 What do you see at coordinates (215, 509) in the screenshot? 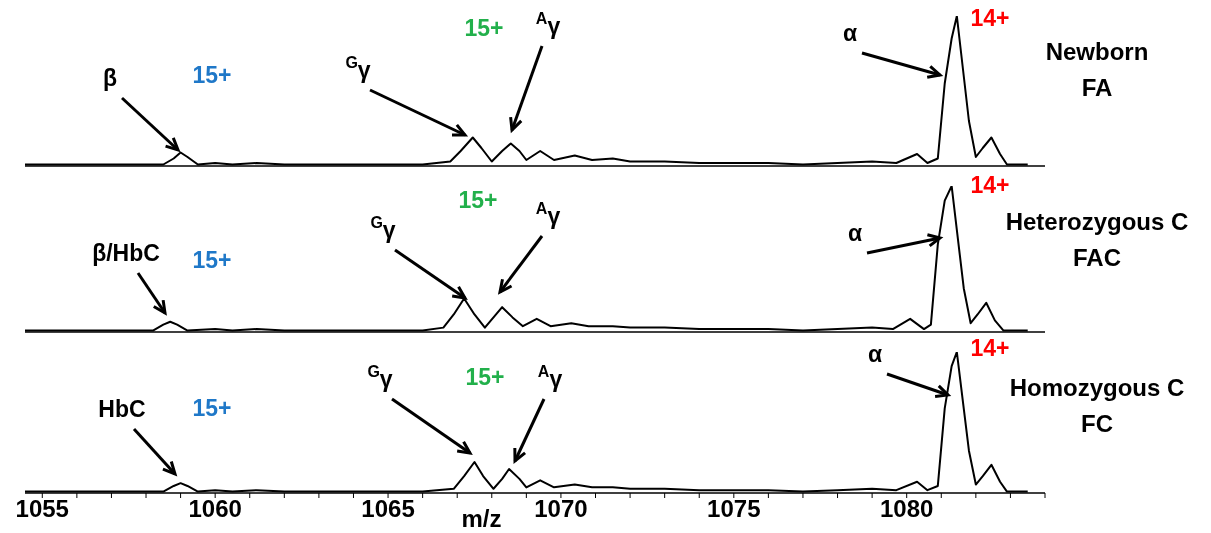
I see `x-tick-label: 1060` at bounding box center [215, 509].